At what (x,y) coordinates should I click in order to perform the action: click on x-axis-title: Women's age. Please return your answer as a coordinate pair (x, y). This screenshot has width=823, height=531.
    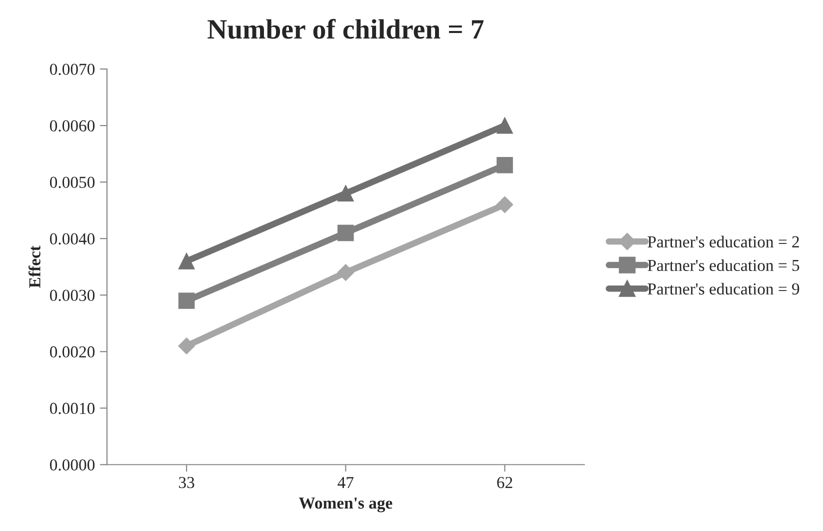
    Looking at the image, I should click on (345, 505).